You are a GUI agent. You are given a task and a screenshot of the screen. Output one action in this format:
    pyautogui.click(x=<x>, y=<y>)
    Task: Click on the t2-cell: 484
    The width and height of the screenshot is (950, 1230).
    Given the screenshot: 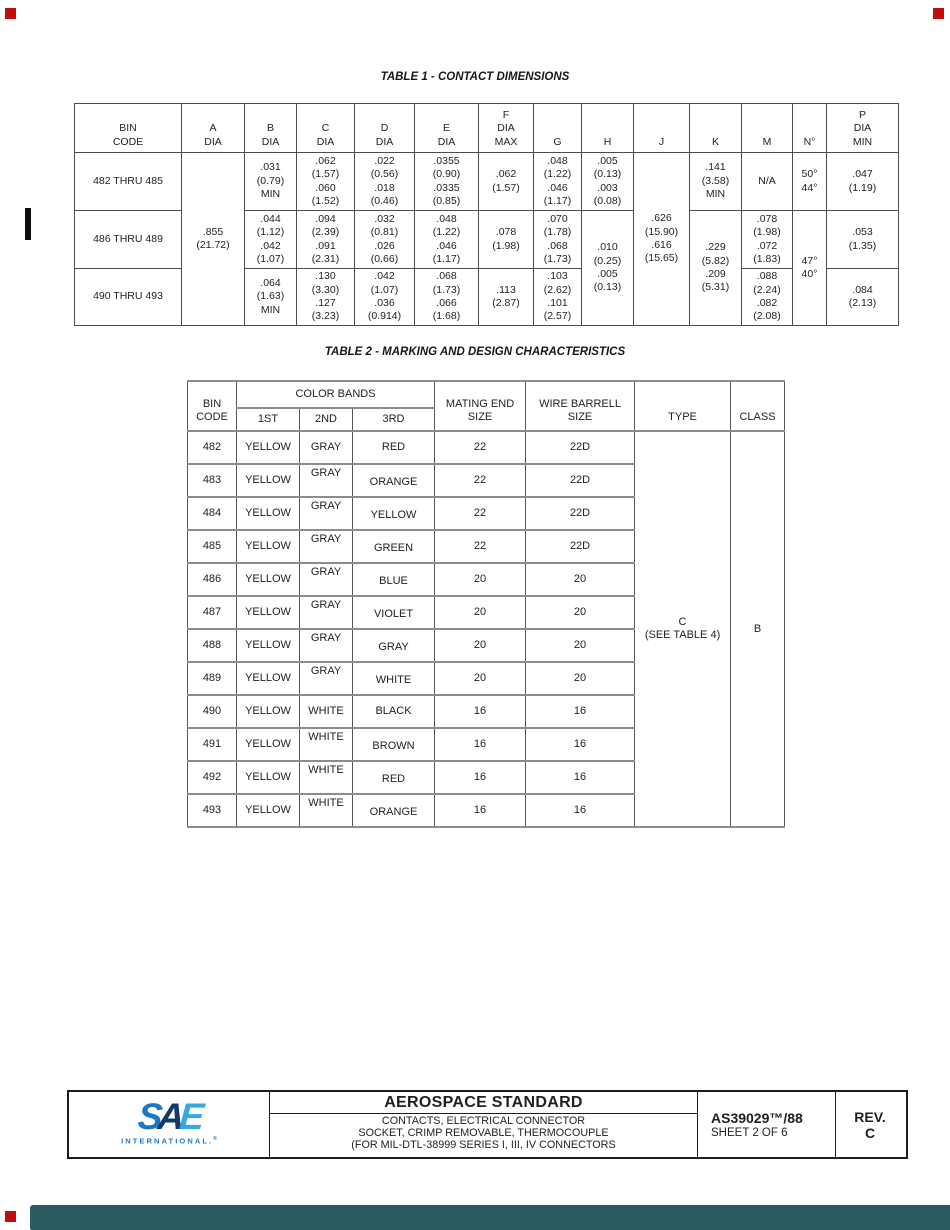 What is the action you would take?
    pyautogui.click(x=212, y=513)
    